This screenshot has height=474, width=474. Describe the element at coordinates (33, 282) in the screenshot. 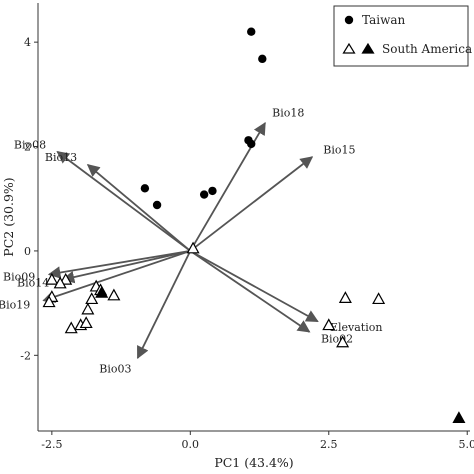

I see `vector-label-bio14: Bio14` at that location.